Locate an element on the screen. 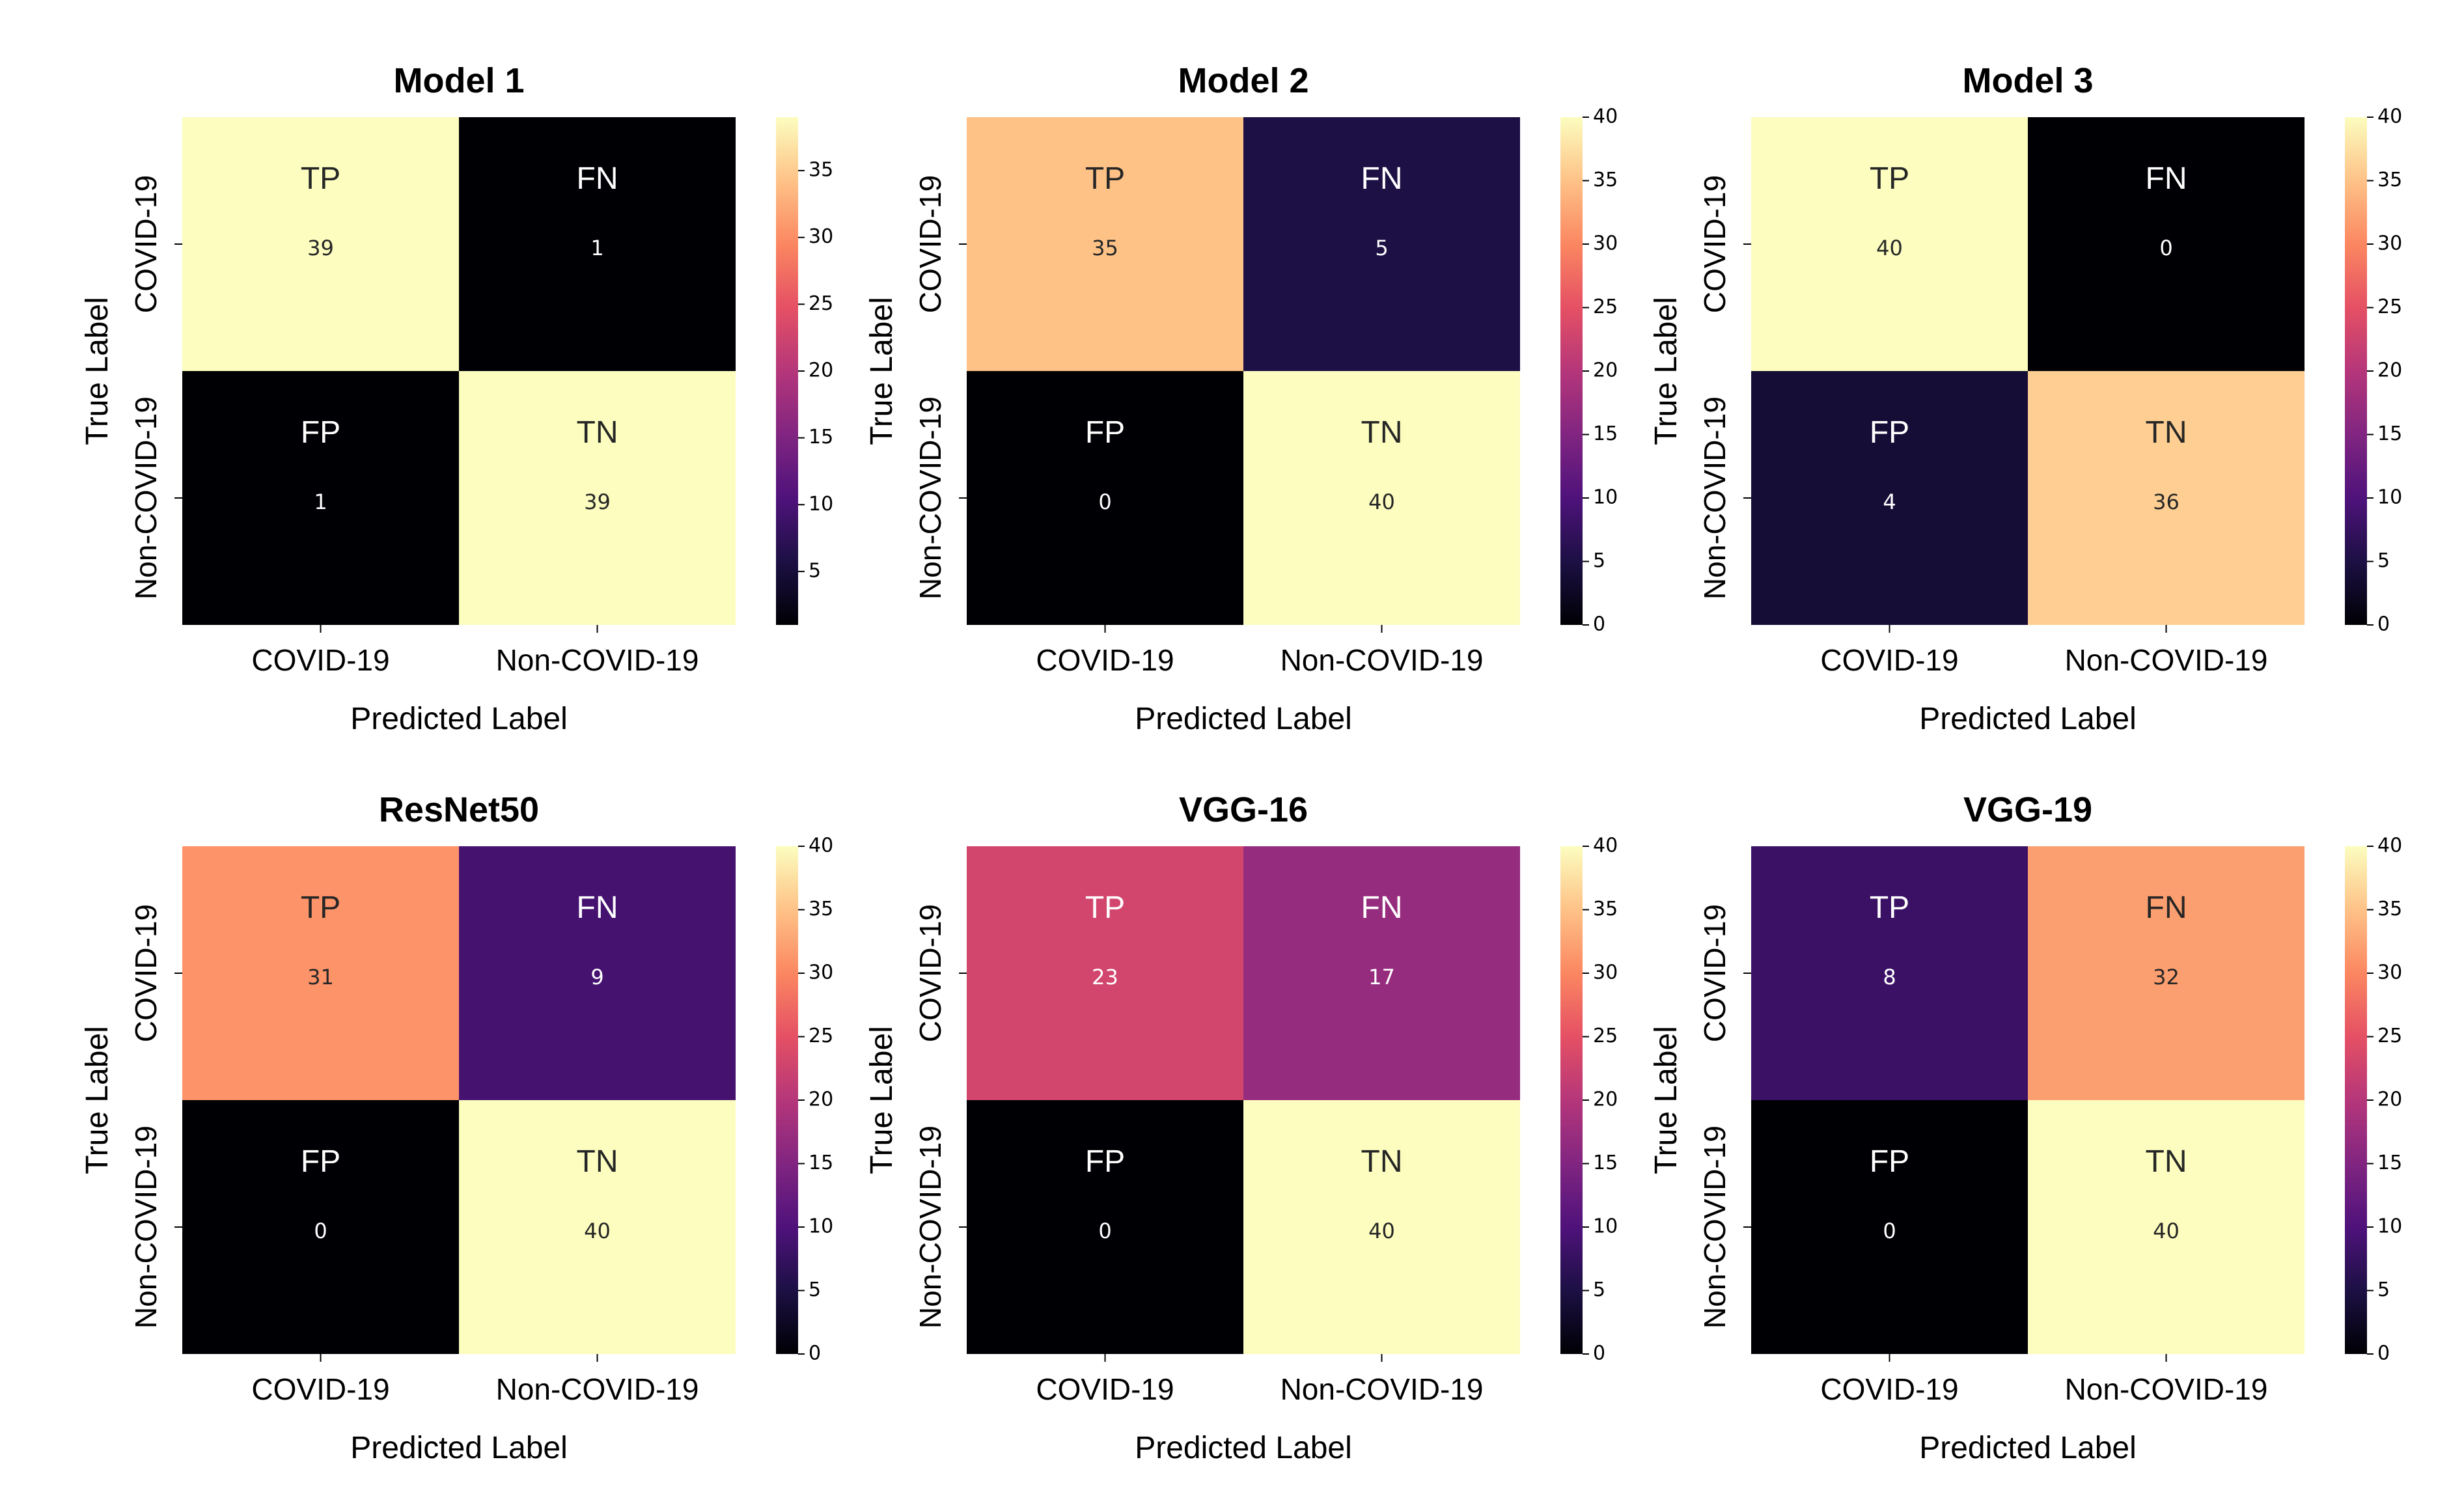 The height and width of the screenshot is (1492, 2464). cell-value-label: 31 is located at coordinates (321, 977).